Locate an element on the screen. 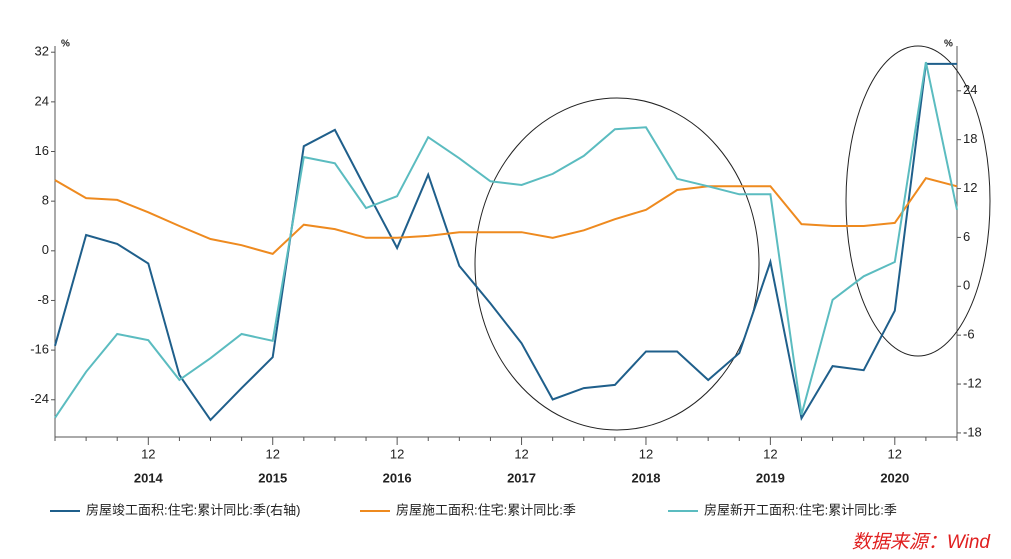  x-group-label: 2016 is located at coordinates (397, 477).